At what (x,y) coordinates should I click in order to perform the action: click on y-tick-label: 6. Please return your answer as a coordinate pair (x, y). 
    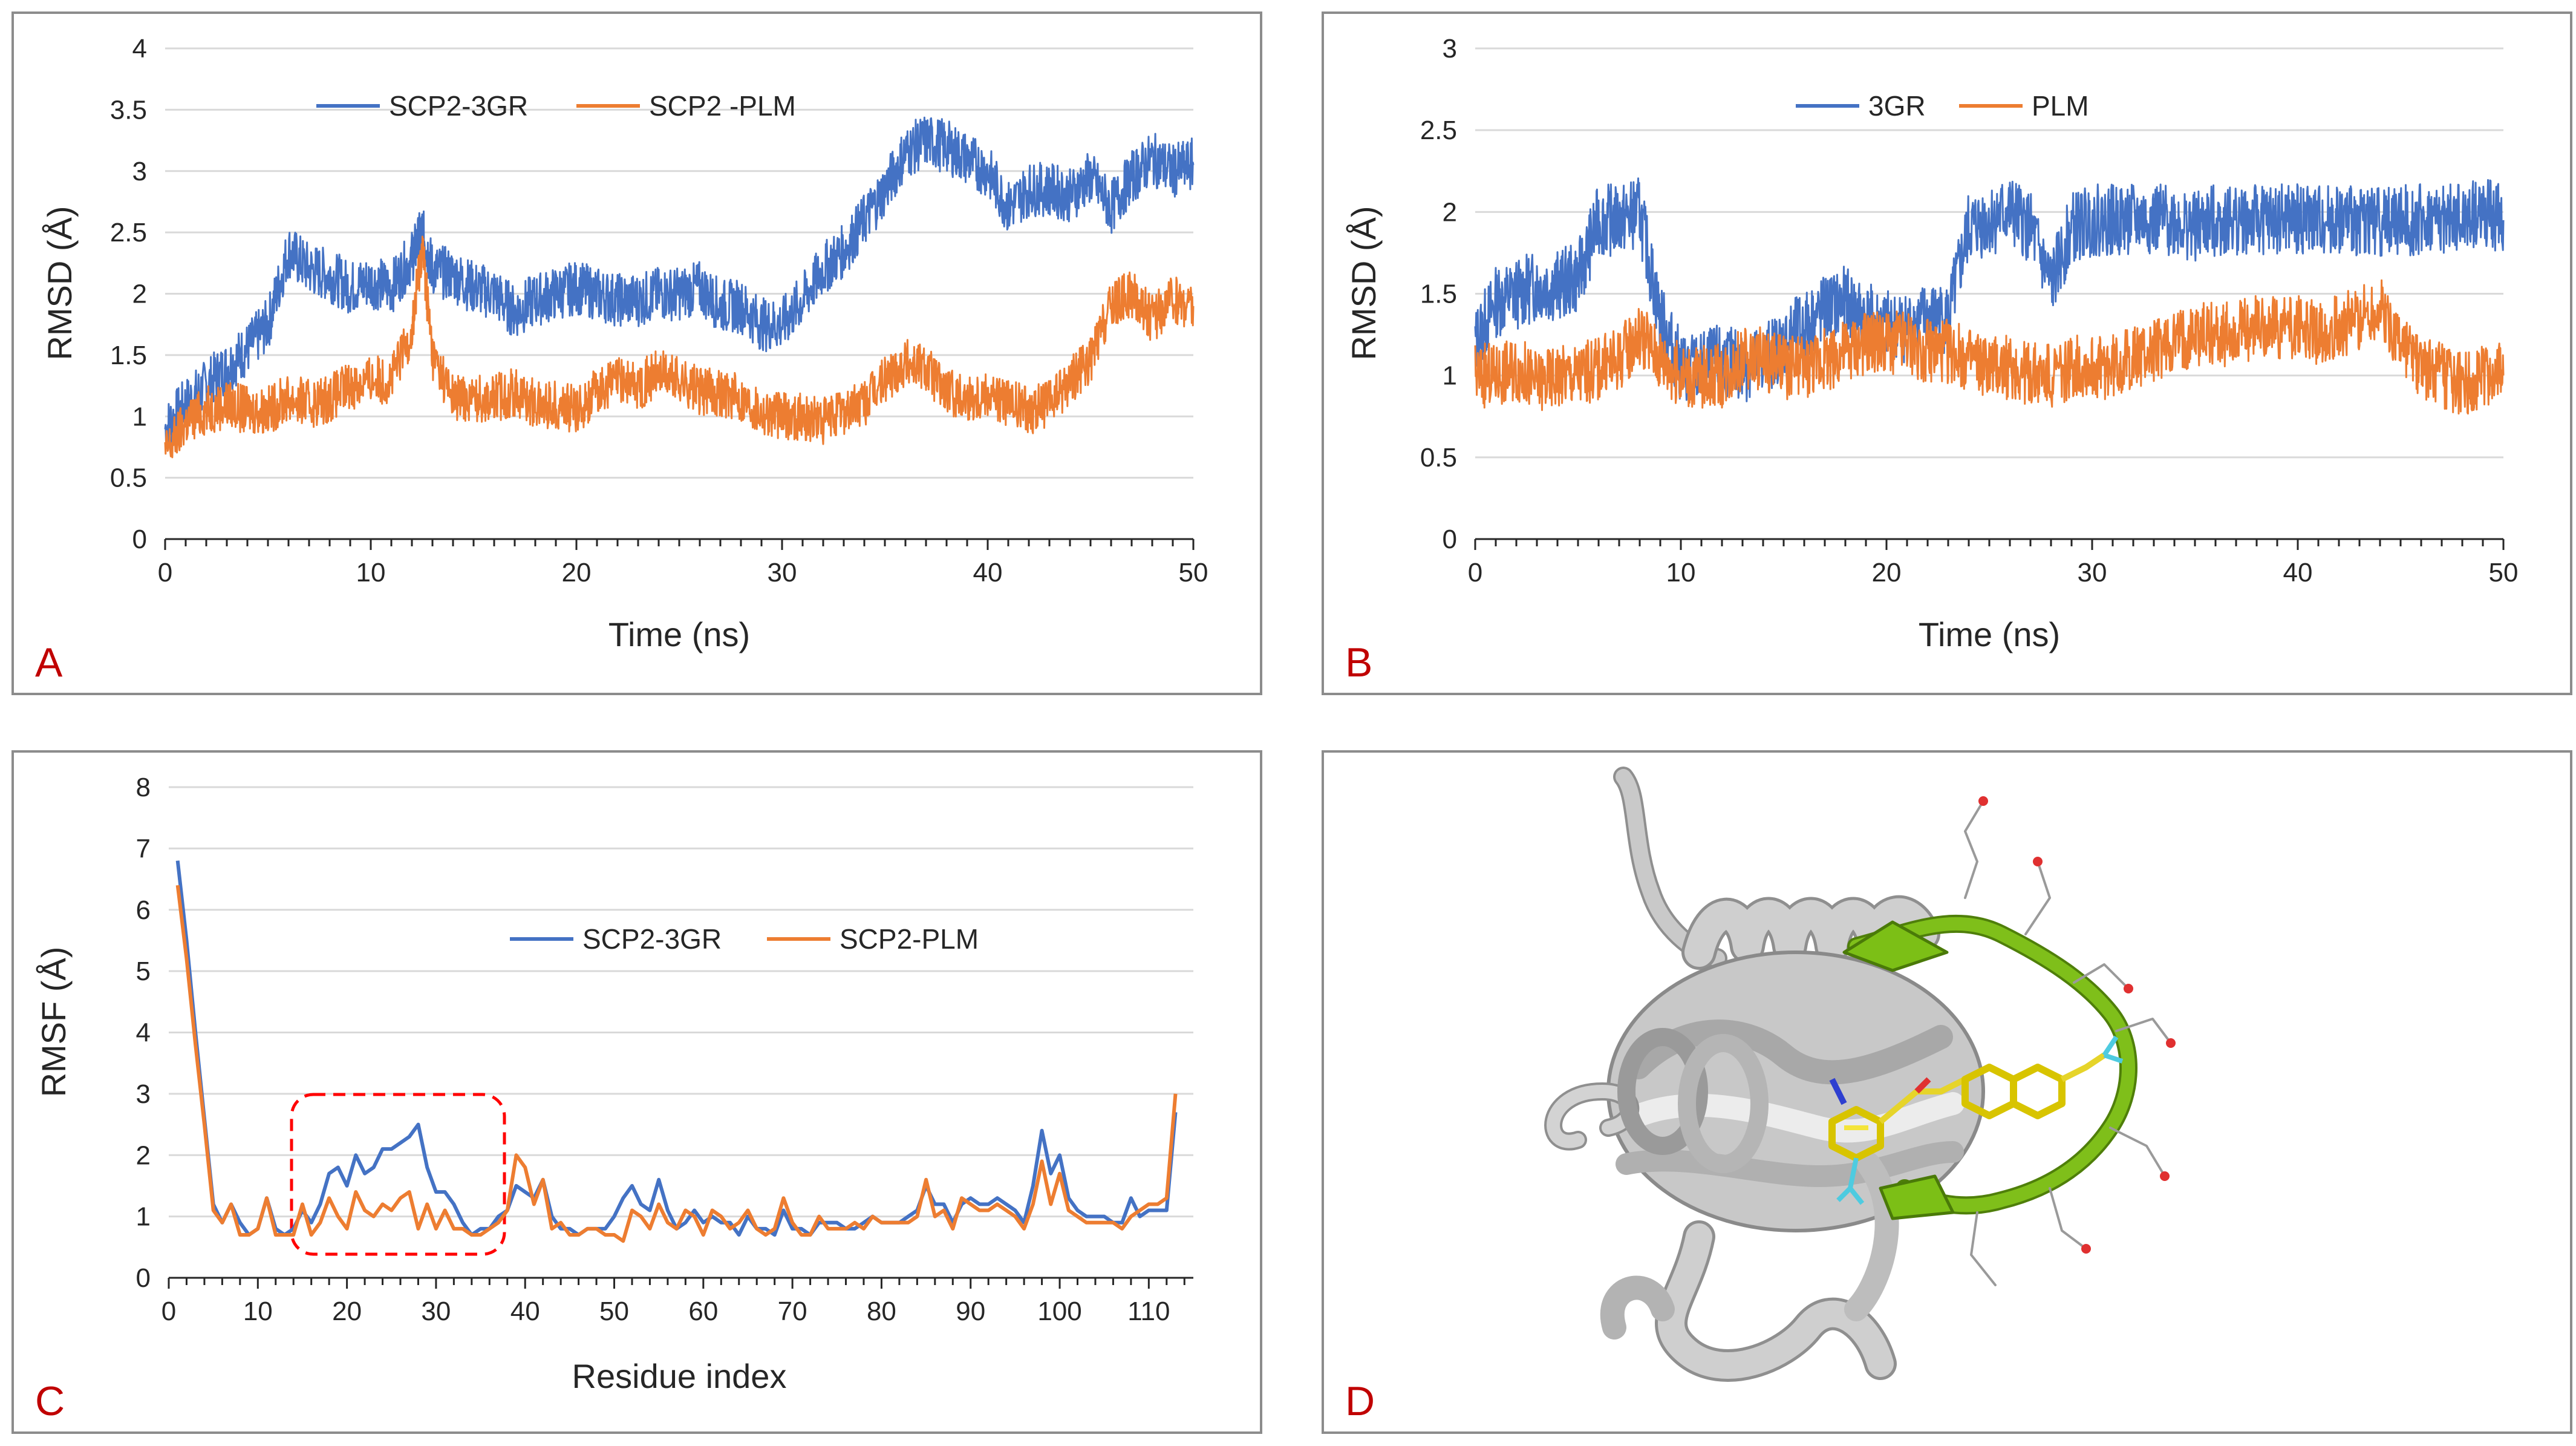
    Looking at the image, I should click on (143, 910).